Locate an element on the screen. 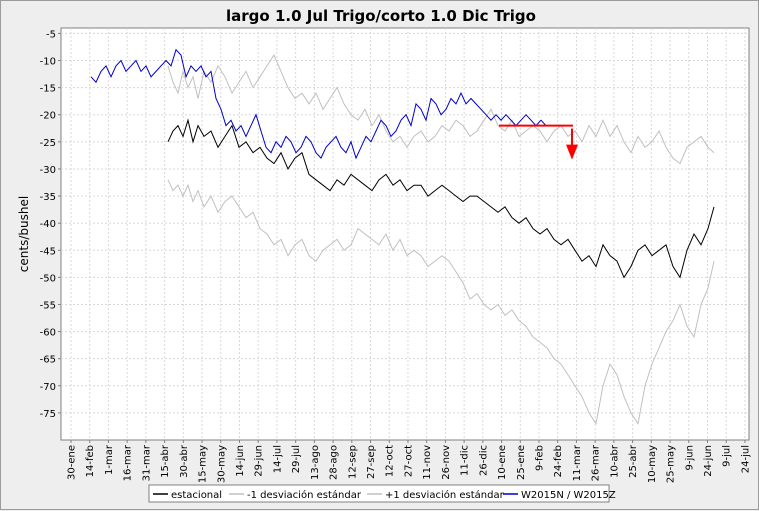  x-tick-label: 26-mar is located at coordinates (596, 462).